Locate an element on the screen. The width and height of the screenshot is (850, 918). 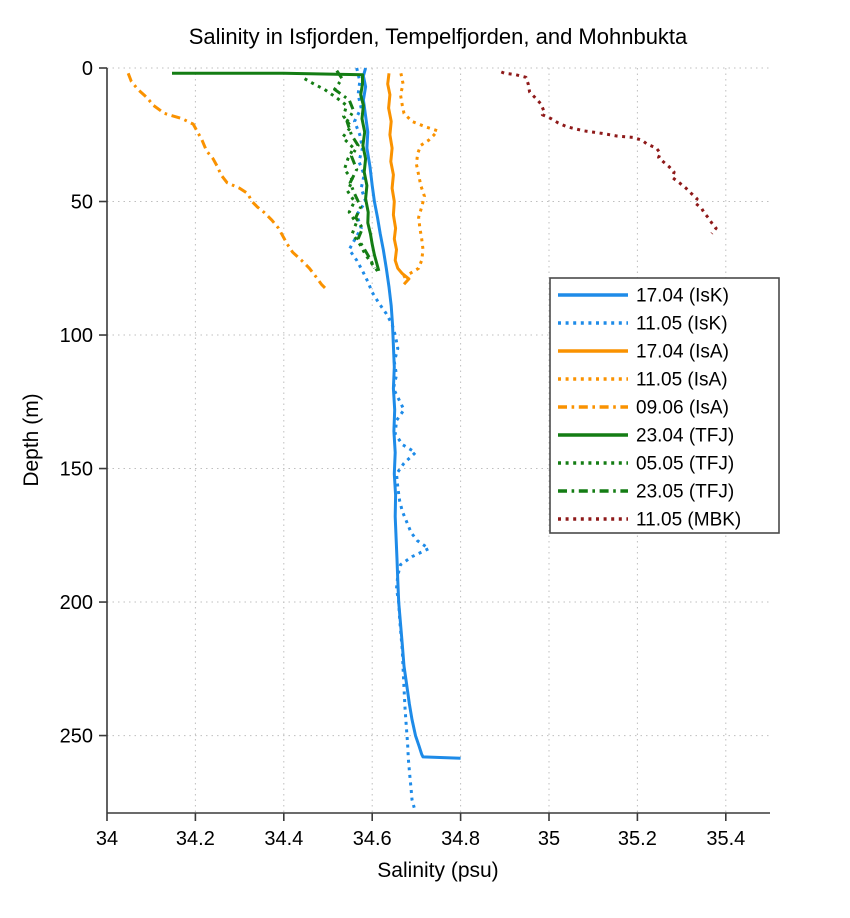
x-tick-label: 35 is located at coordinates (549, 839).